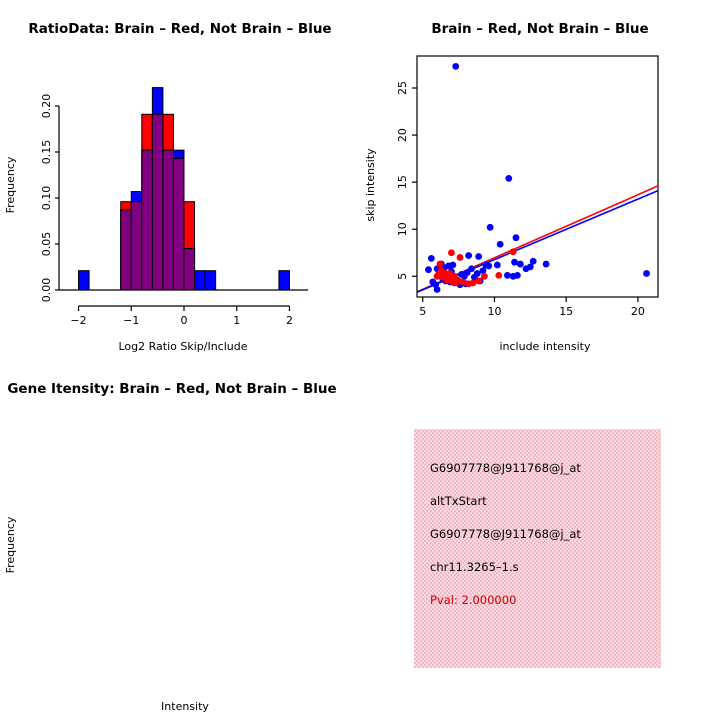 The height and width of the screenshot is (720, 720). Describe the element at coordinates (402, 88) in the screenshot. I see `yaxis-tick-label: 25` at that location.